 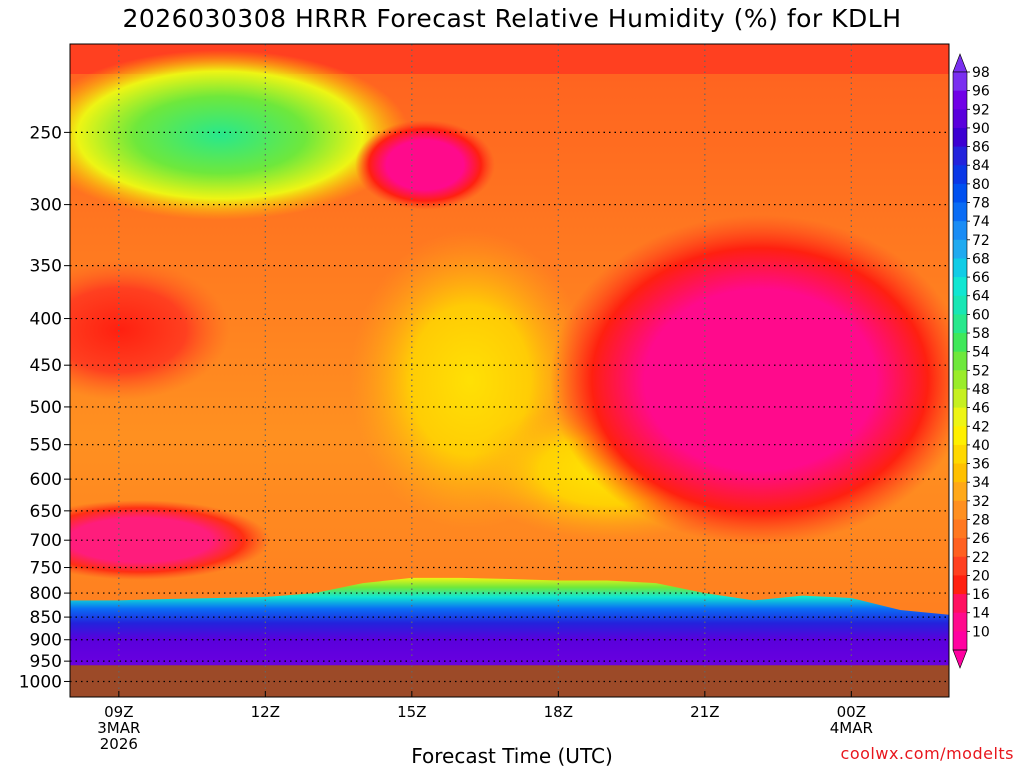 I want to click on y-tick-label: 900, so click(x=46, y=641).